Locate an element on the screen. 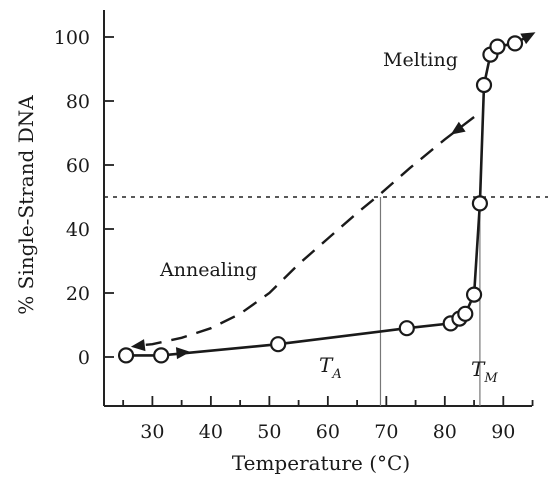 The width and height of the screenshot is (559, 479). x-tick-label-40: 40 is located at coordinates (211, 432).